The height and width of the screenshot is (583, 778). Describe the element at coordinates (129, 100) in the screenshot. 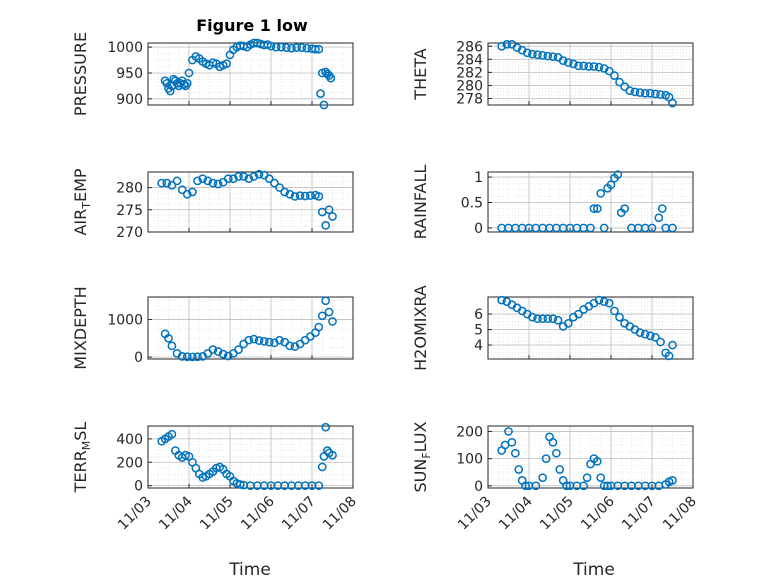

I see `y-tick-label: 900` at that location.